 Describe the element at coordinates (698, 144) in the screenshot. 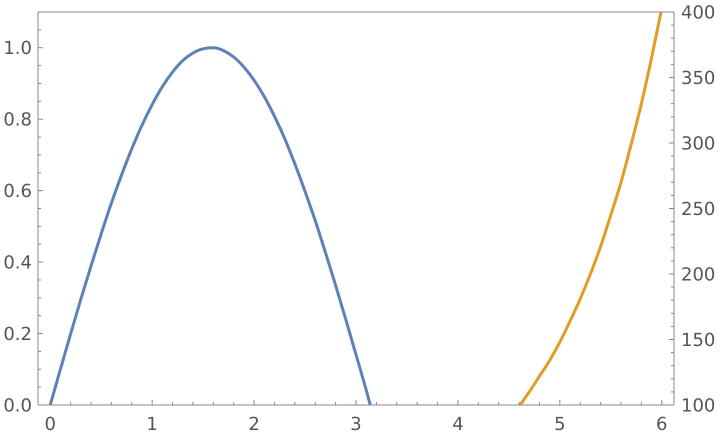

I see `y2-tick-label: 300` at that location.